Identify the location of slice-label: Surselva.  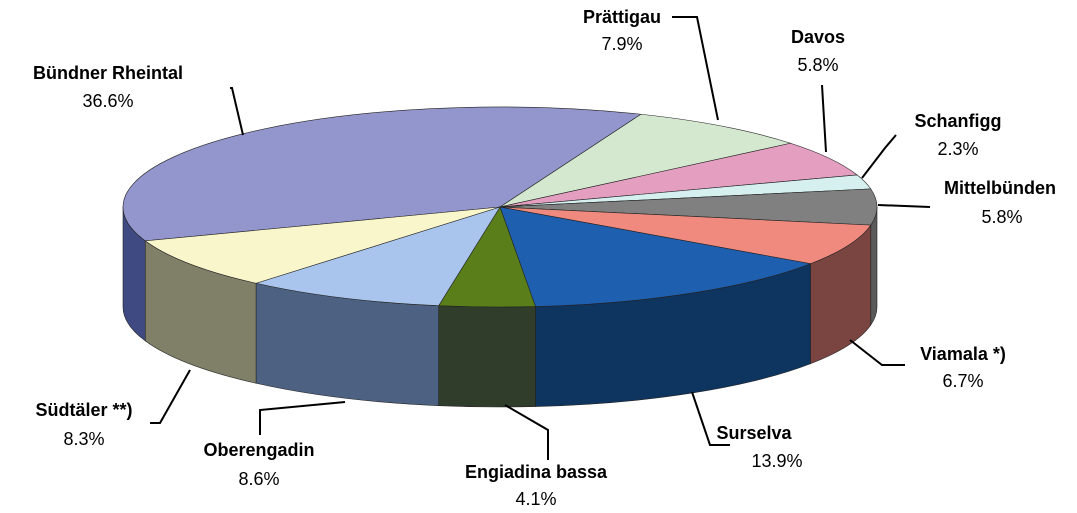
(754, 433).